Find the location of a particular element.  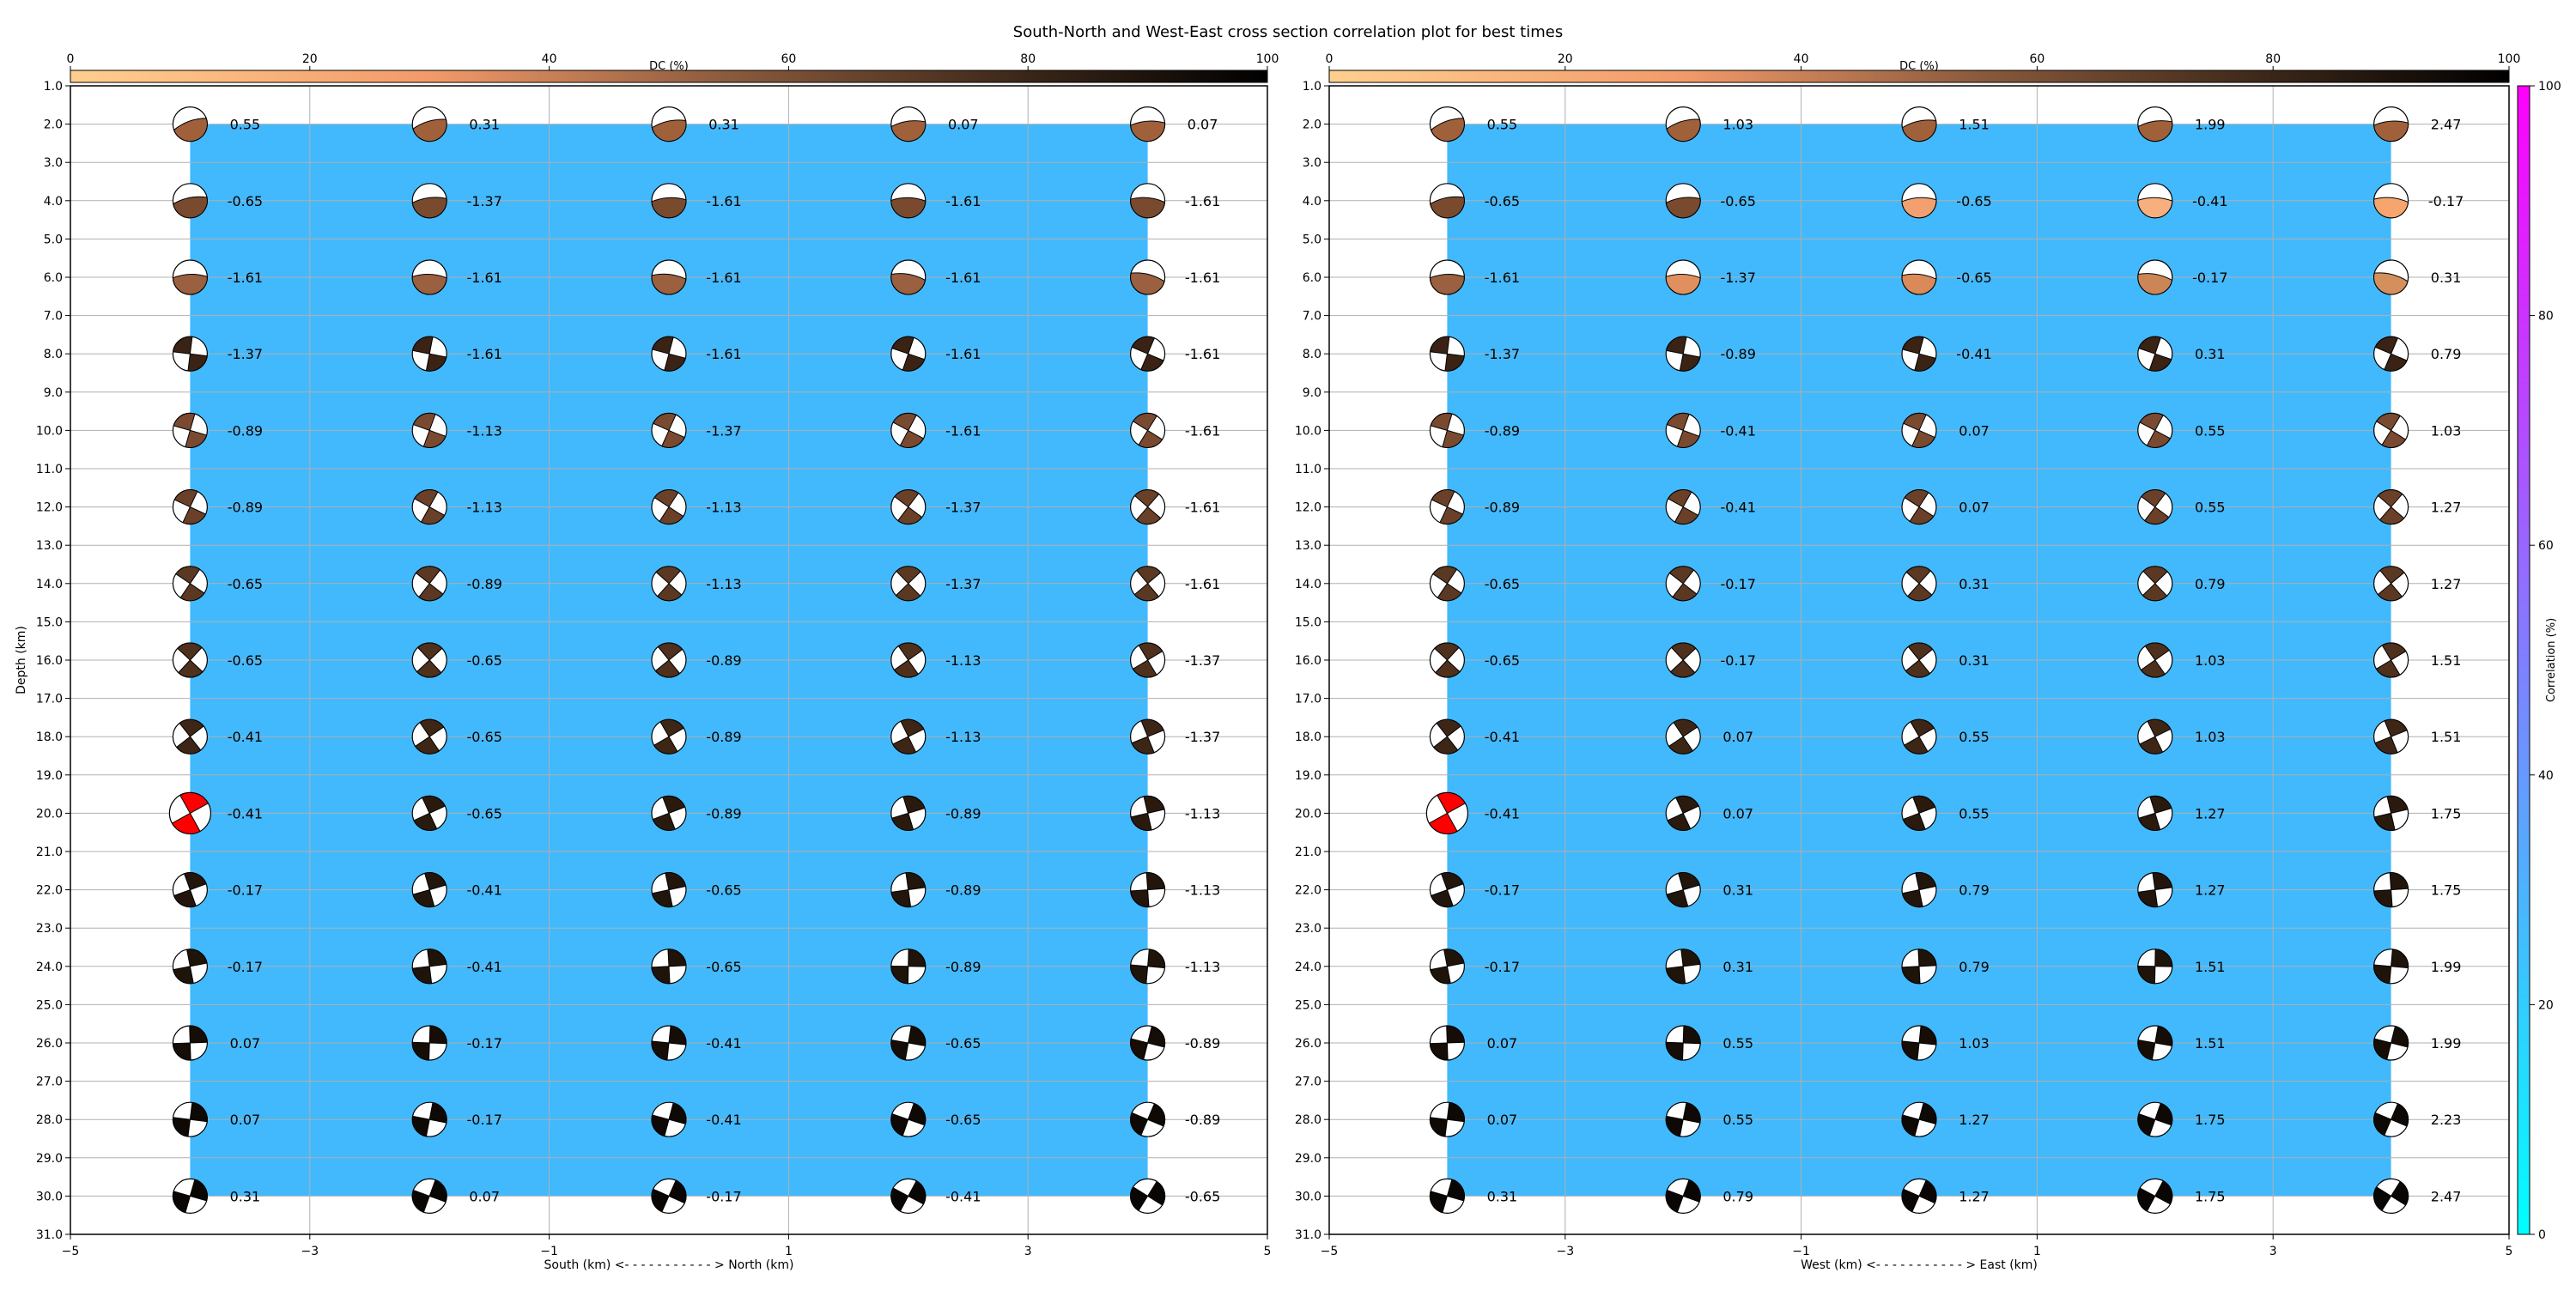

y-tick-label: 12.0 is located at coordinates (49, 508).